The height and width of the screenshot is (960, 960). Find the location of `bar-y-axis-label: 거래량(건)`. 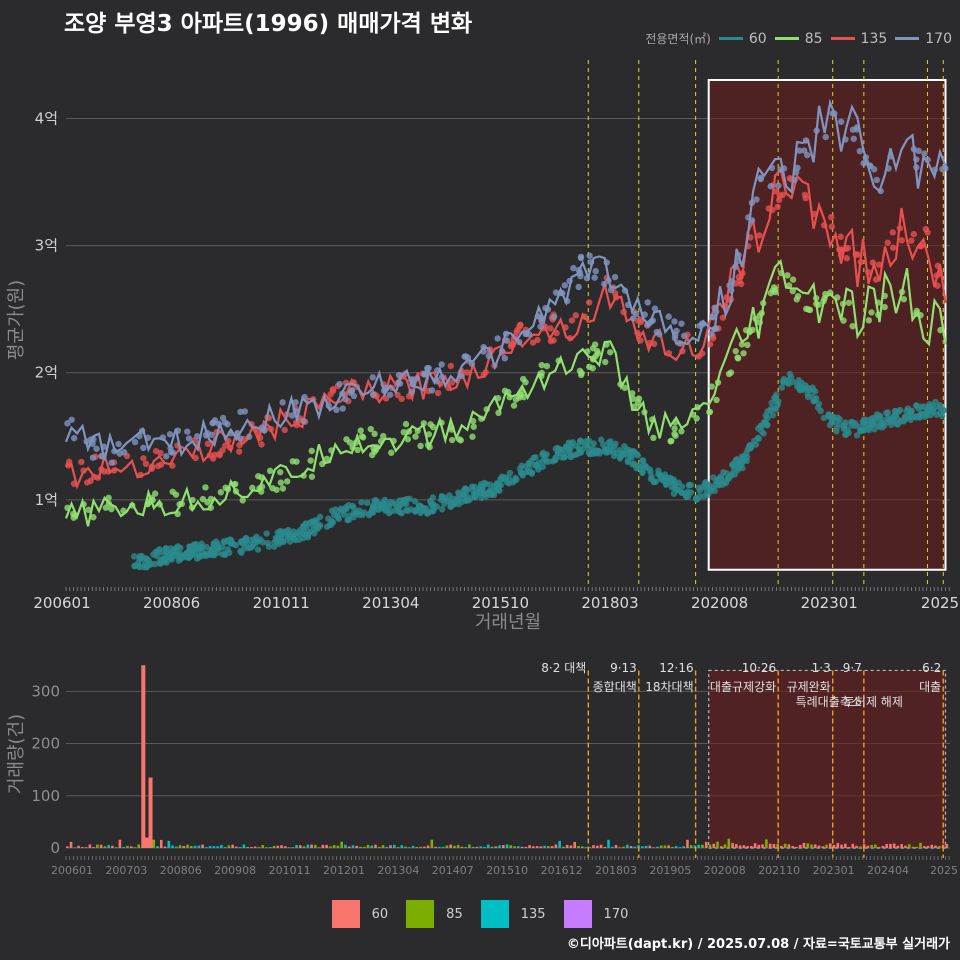

bar-y-axis-label: 거래량(건) is located at coordinates (16, 754).